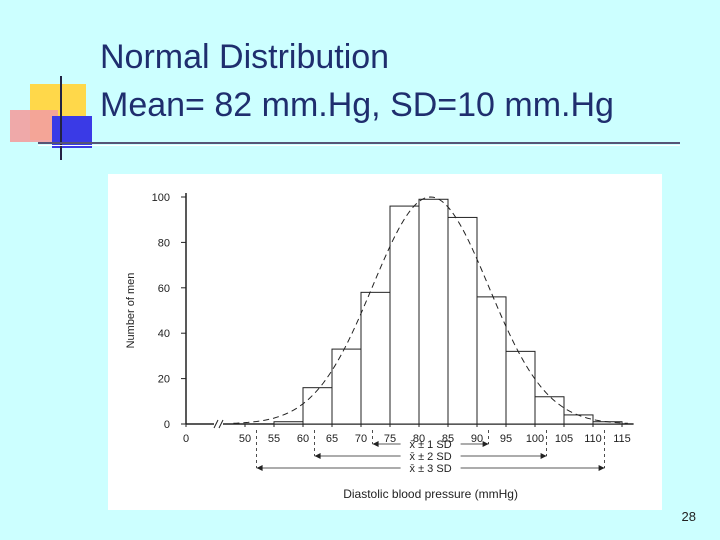 The image size is (720, 540). What do you see at coordinates (431, 445) in the screenshot?
I see `sd-range-label: x̄ ± 1 SD` at bounding box center [431, 445].